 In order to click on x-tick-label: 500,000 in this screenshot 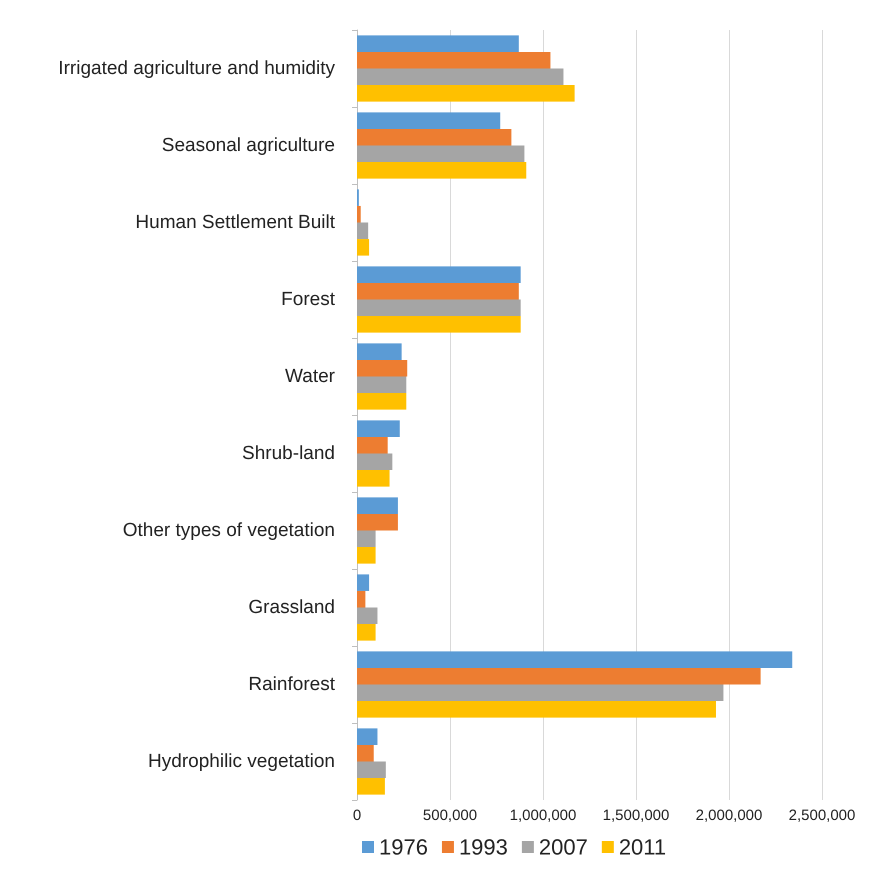, I will do `click(450, 815)`.